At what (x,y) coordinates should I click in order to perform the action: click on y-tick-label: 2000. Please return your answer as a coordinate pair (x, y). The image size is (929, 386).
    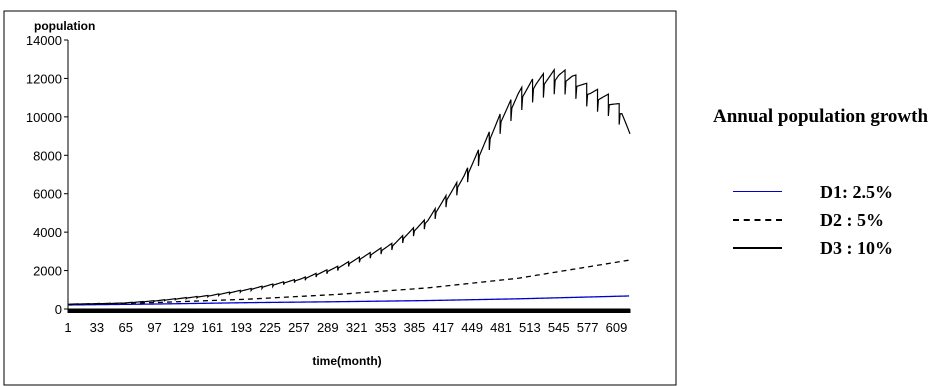
    Looking at the image, I should click on (47, 271).